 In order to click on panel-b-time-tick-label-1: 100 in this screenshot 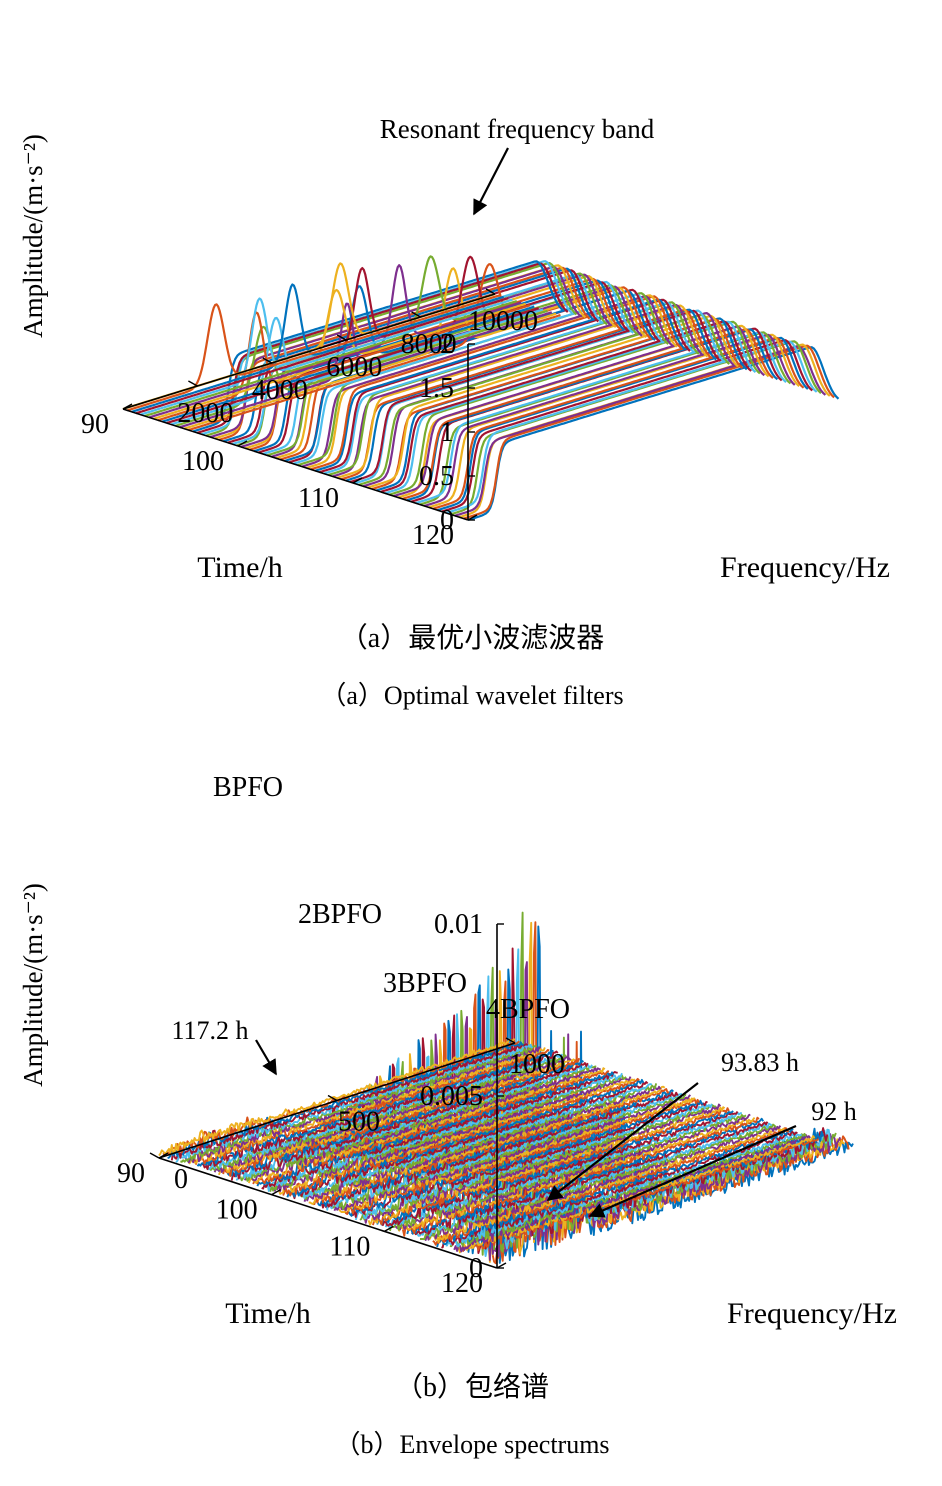, I will do `click(237, 1210)`.